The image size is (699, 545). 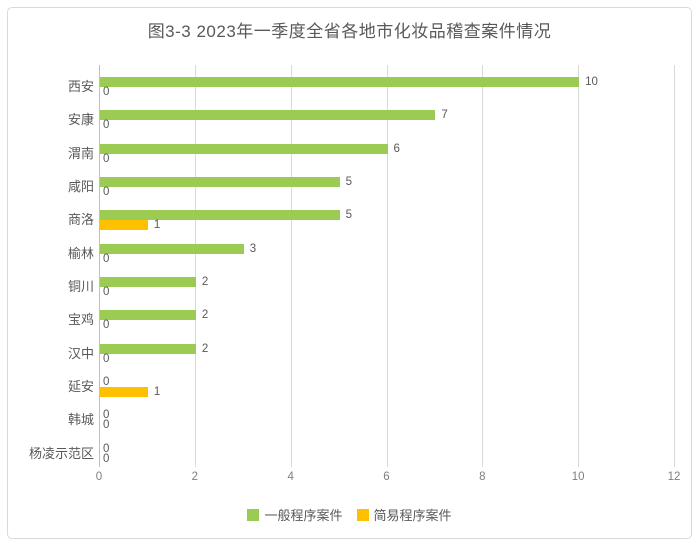 What do you see at coordinates (349, 31) in the screenshot?
I see `chart-title: 图3-3 2023年一季度全省各地市化妆品稽查案件情况` at bounding box center [349, 31].